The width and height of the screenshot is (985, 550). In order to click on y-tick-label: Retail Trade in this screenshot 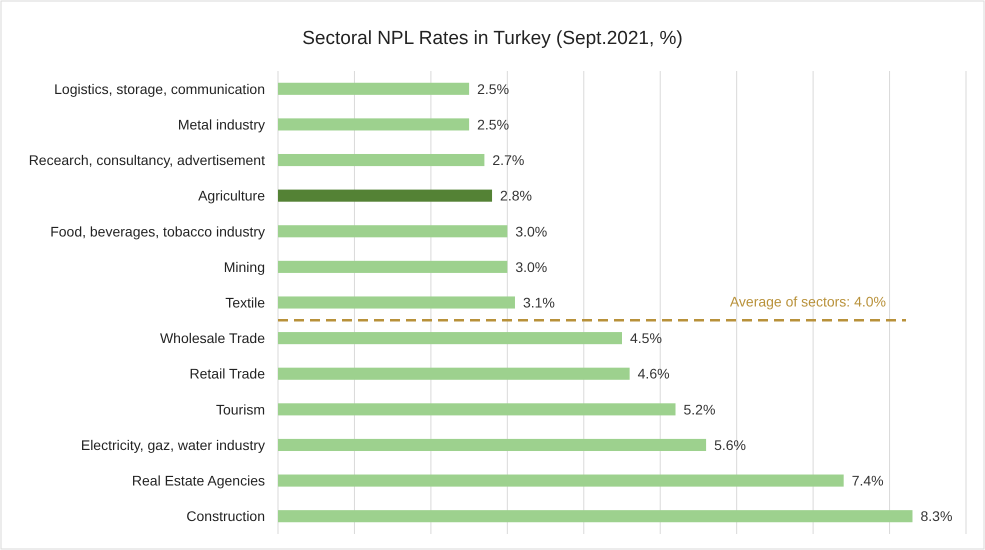, I will do `click(228, 374)`.